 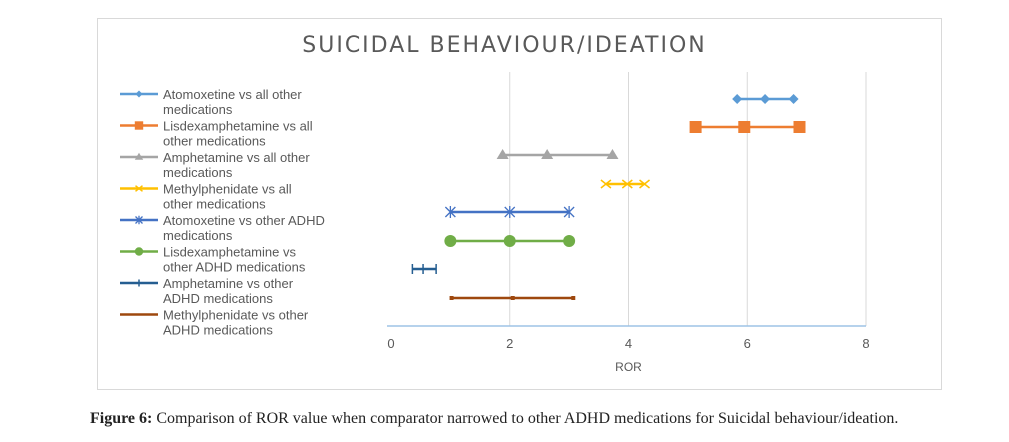 I want to click on legend-label: Atomoxetine vs all other, so click(x=232, y=94).